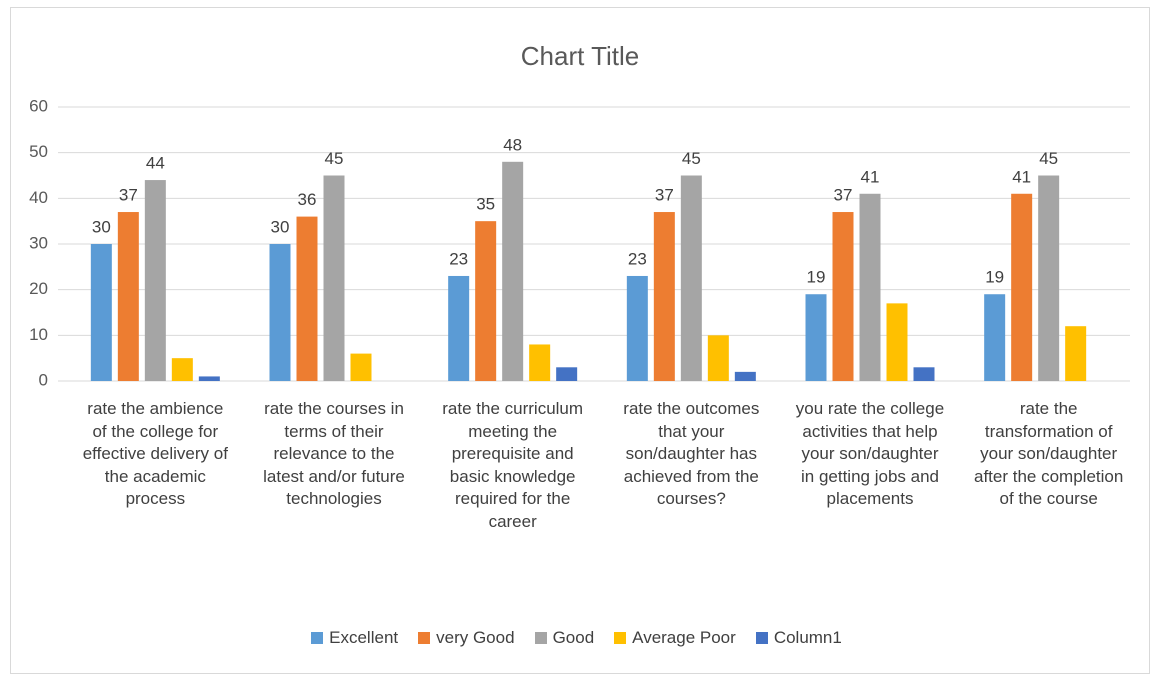 The width and height of the screenshot is (1153, 675). I want to click on y-tick-label: 10, so click(38, 334).